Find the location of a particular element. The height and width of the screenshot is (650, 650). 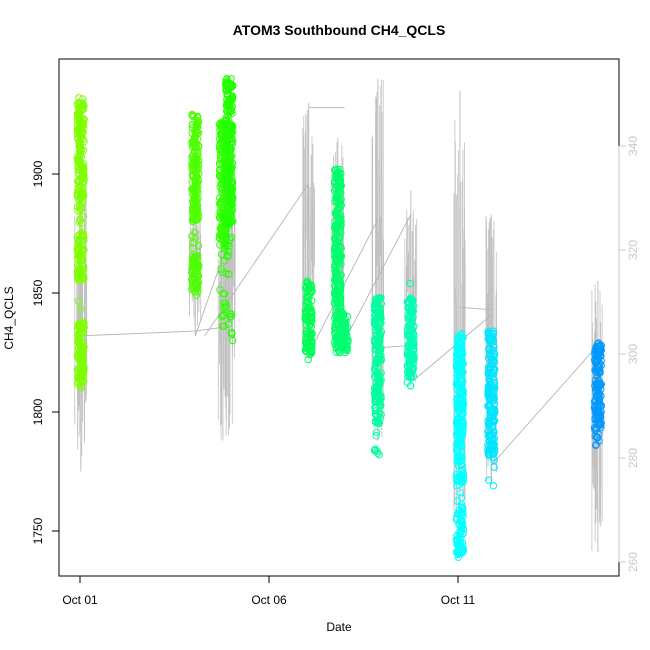

y-tick-label: 1850 is located at coordinates (38, 292).